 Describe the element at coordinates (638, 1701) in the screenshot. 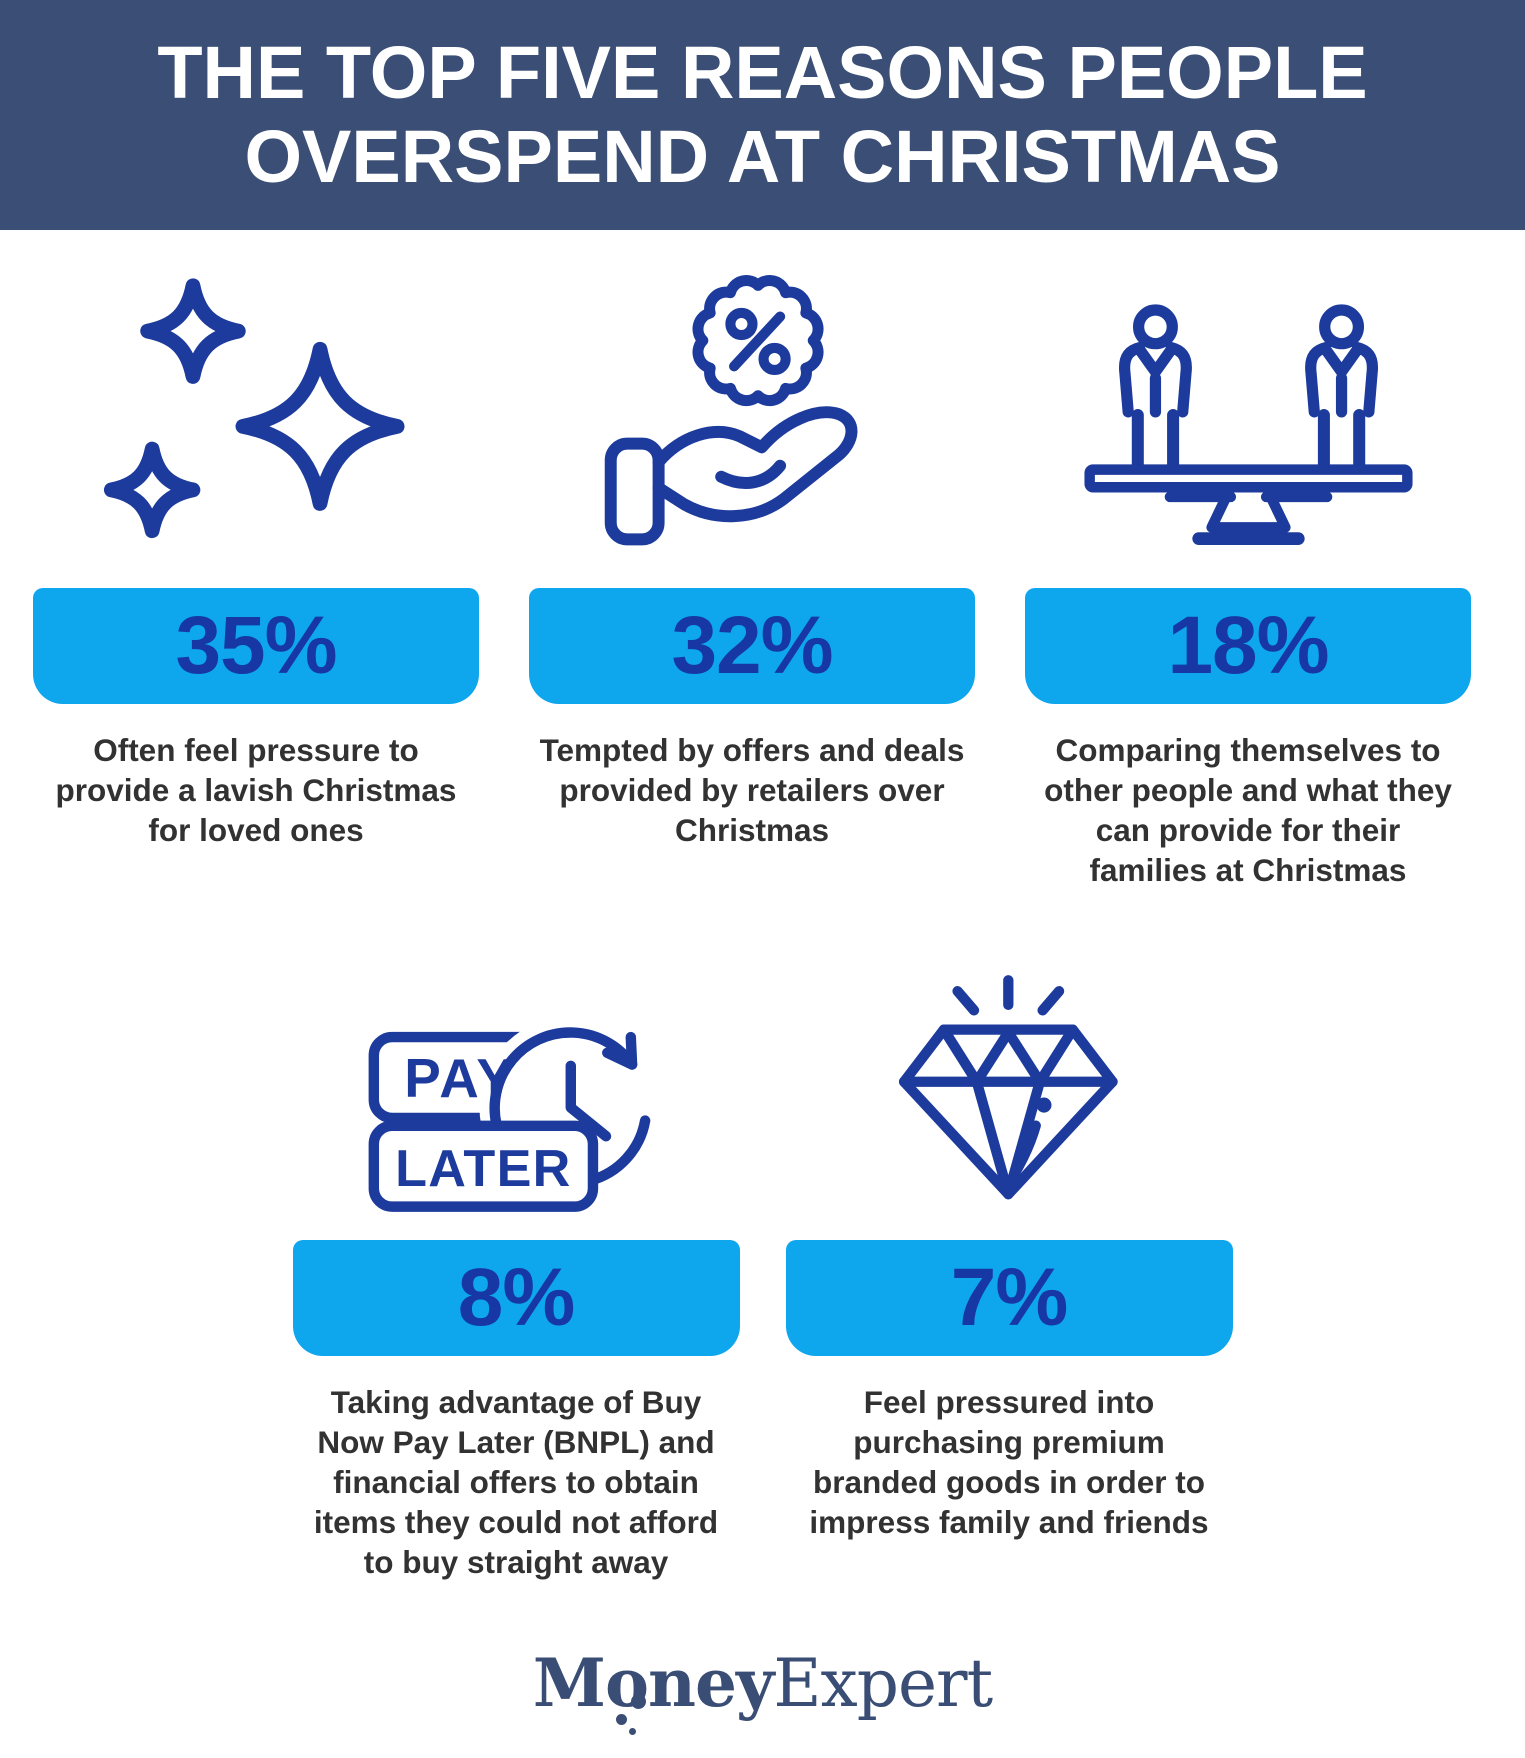

I see `logo-dot-large` at that location.